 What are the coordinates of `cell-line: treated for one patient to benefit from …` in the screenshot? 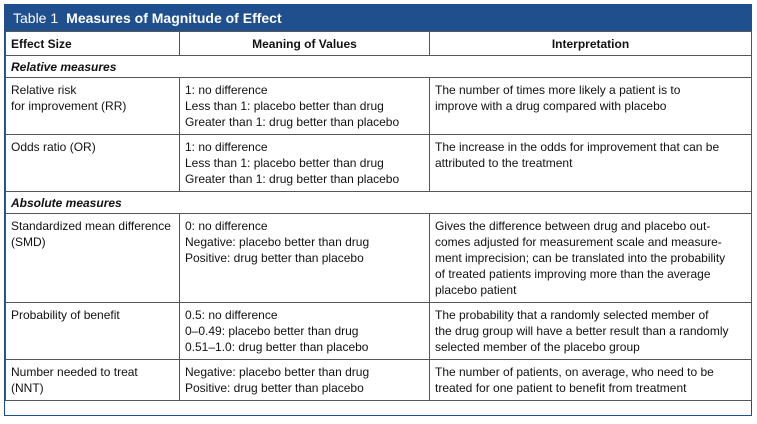 It's located at (561, 388).